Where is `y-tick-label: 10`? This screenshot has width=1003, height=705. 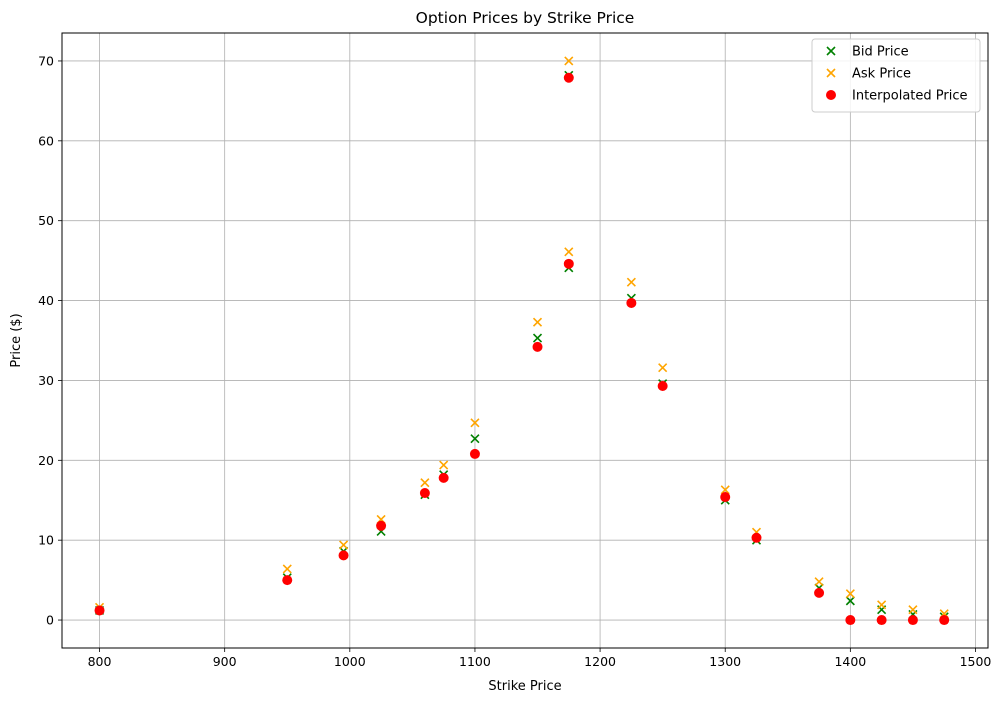
y-tick-label: 10 is located at coordinates (46, 540).